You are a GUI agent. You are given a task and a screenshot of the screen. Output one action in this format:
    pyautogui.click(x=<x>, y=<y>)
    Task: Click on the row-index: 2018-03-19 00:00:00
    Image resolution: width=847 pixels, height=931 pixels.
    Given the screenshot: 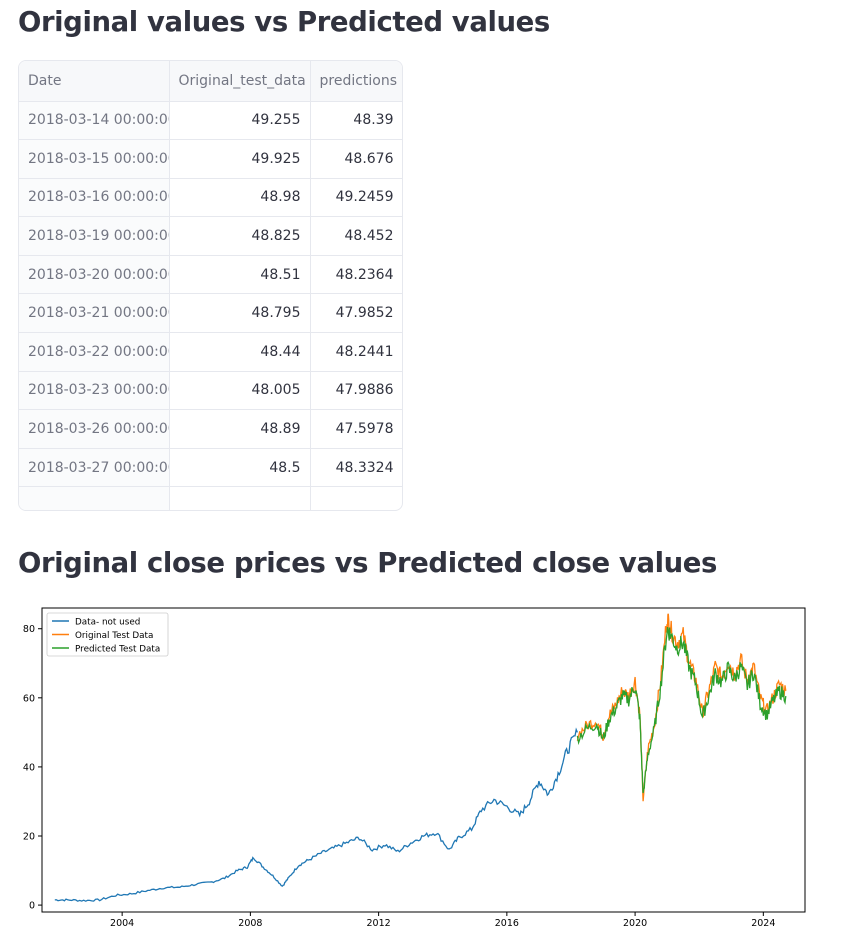 What is the action you would take?
    pyautogui.click(x=94, y=236)
    